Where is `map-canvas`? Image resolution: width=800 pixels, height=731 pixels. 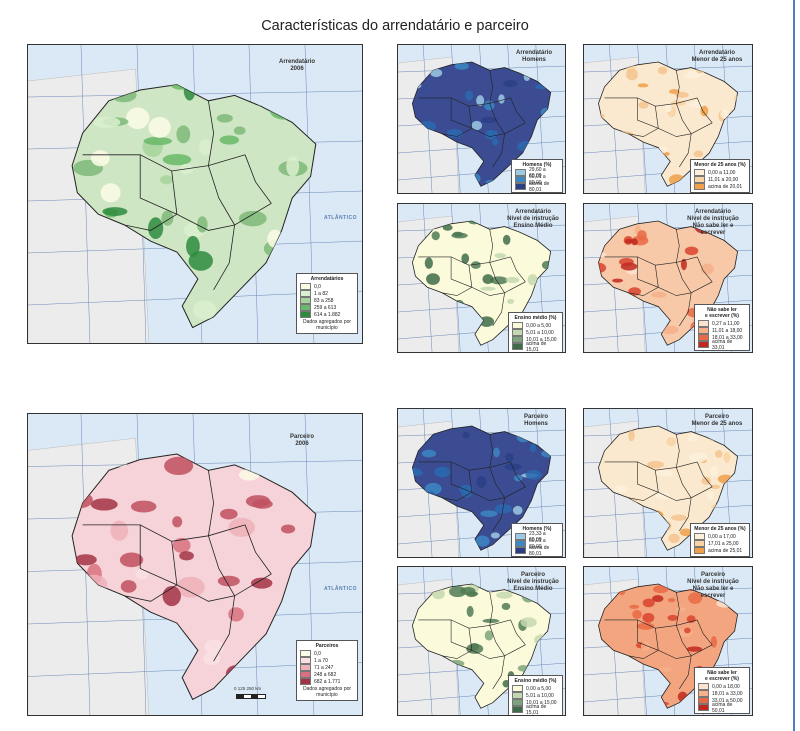
map-canvas is located at coordinates (481, 119).